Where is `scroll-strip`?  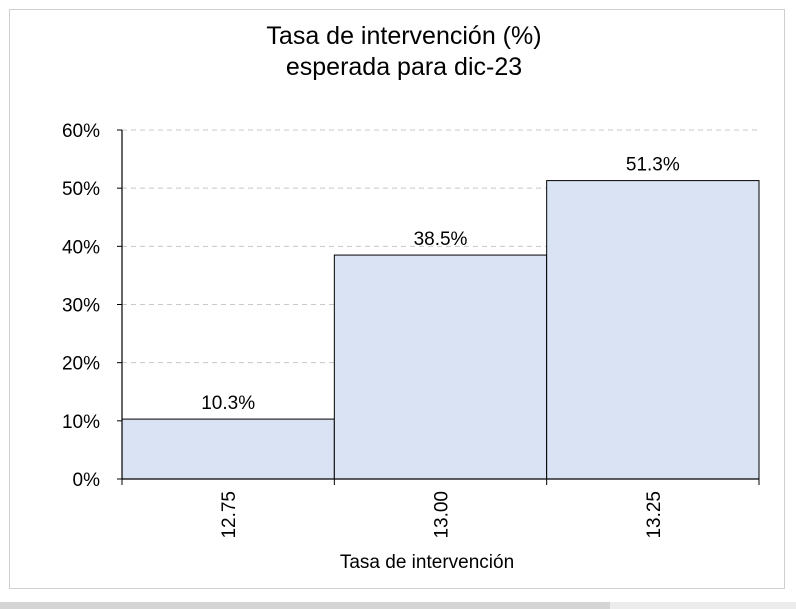
scroll-strip is located at coordinates (305, 605).